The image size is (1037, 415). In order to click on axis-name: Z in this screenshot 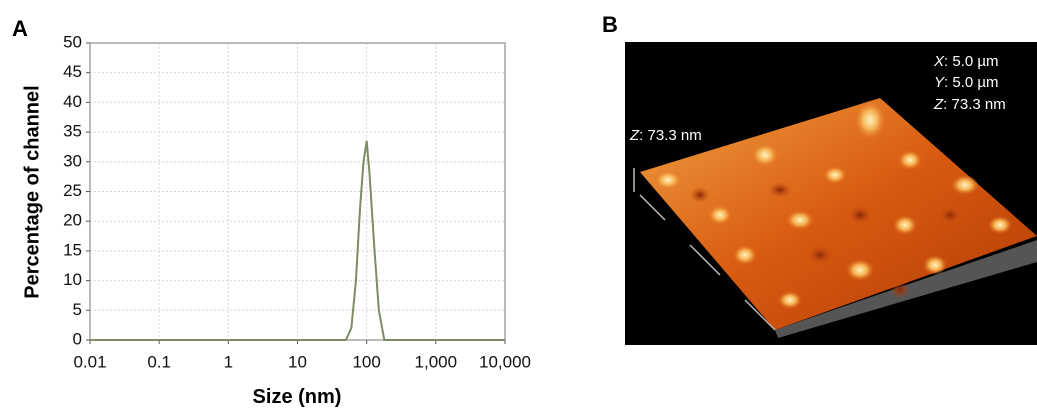, I will do `click(938, 104)`.